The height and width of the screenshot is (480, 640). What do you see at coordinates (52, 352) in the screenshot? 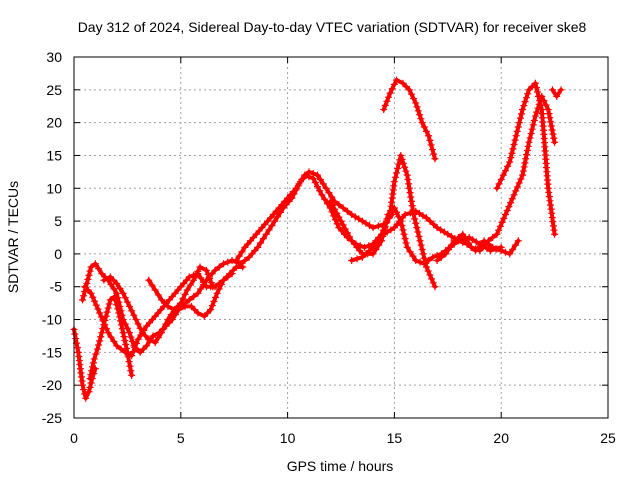
I see `y-tick-label: -15` at bounding box center [52, 352].